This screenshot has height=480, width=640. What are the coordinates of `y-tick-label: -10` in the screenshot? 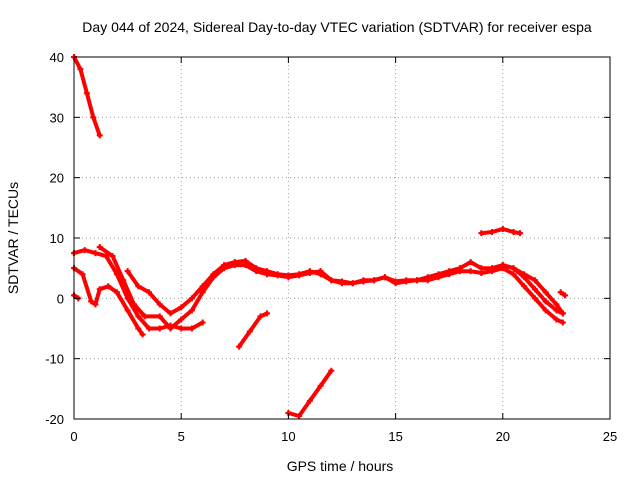 It's located at (54, 359).